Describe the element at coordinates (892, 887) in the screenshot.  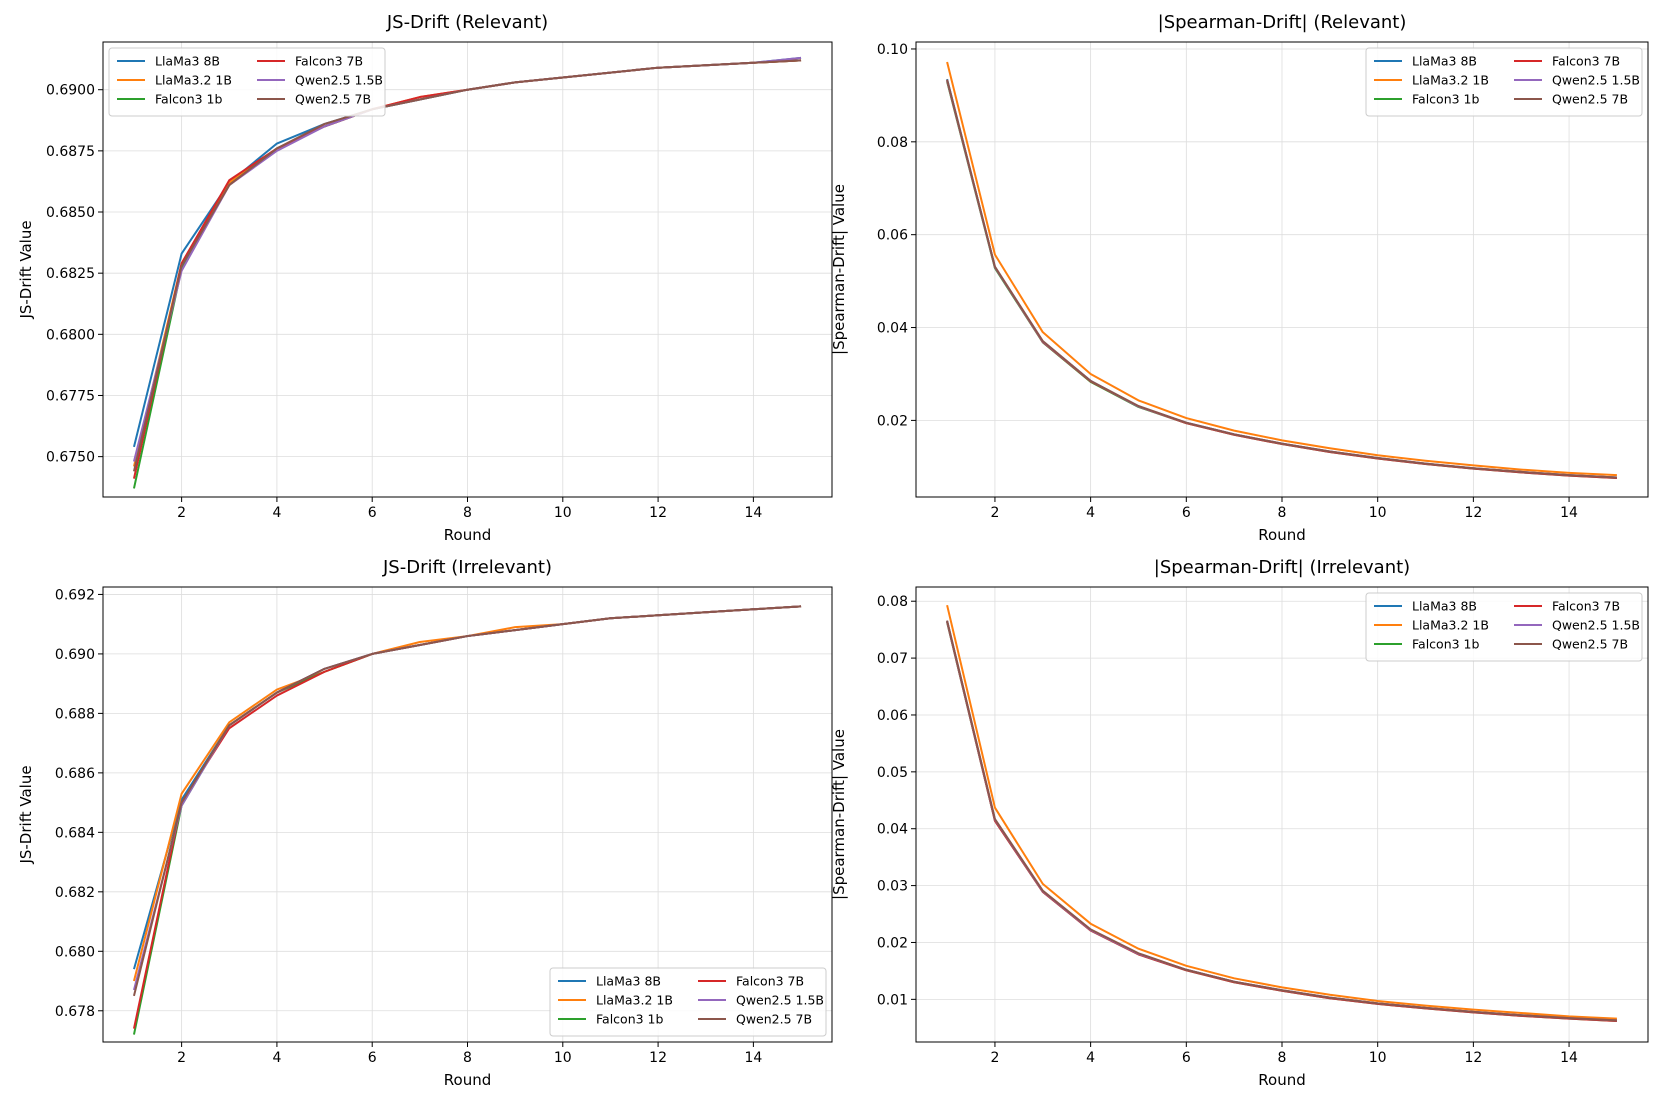
I see `y-tick-label: 0.03` at that location.